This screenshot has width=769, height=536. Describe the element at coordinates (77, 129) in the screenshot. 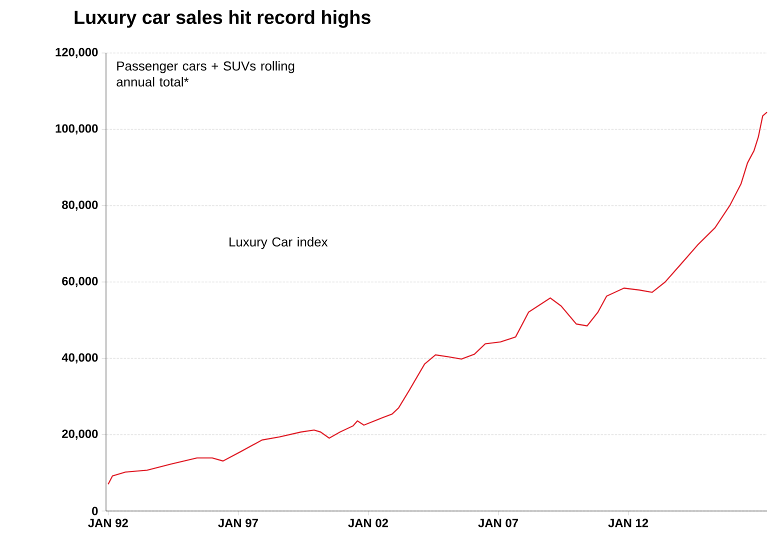

I see `y-tick-label: 100,000` at that location.